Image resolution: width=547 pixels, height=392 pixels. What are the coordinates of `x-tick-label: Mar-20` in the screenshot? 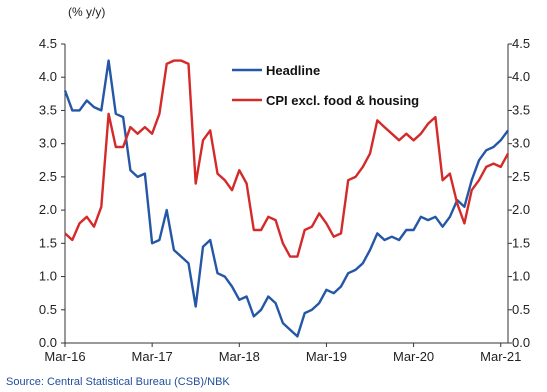 It's located at (413, 356).